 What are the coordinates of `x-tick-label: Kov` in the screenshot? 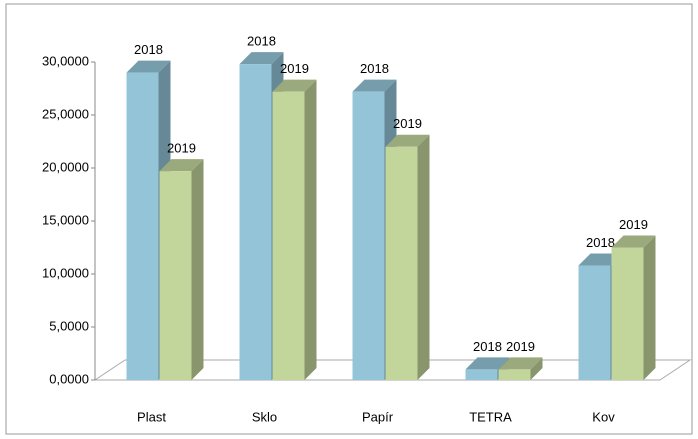 It's located at (603, 416).